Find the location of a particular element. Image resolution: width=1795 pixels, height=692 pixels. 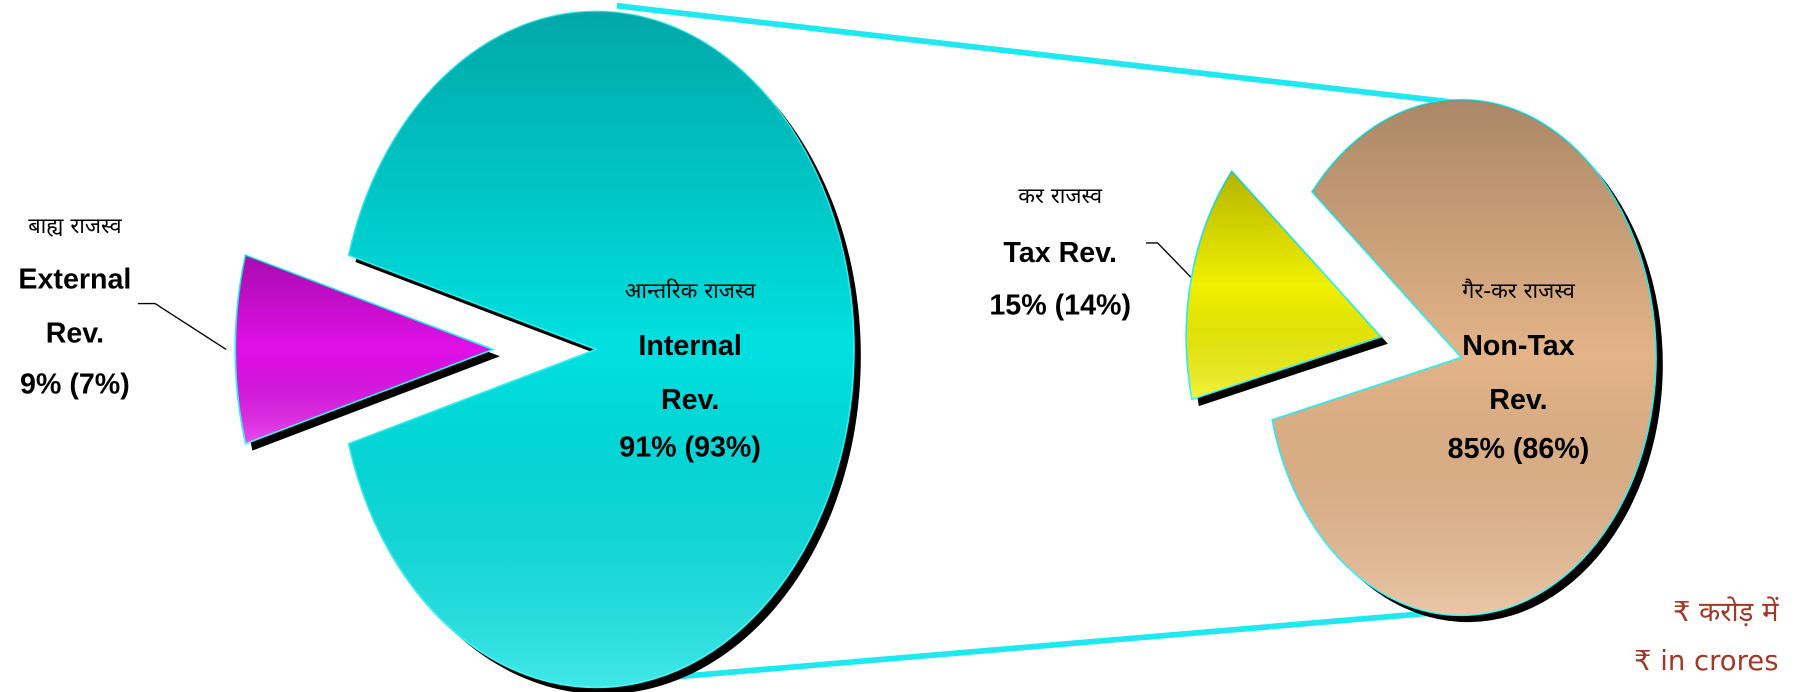

unit-note: ₹ in crores is located at coordinates (1706, 661).